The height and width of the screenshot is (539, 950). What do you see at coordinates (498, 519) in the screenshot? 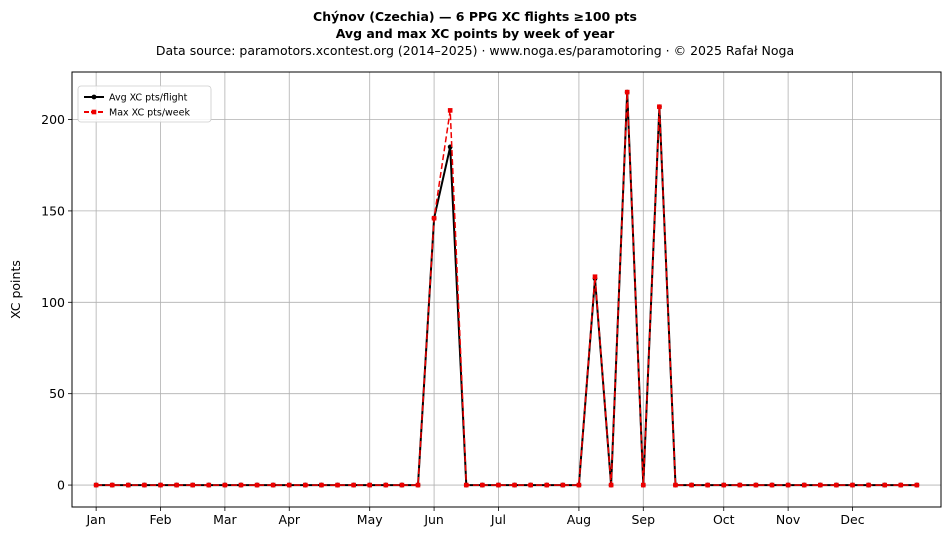
I see `x-tick-label: Jul` at bounding box center [498, 519].